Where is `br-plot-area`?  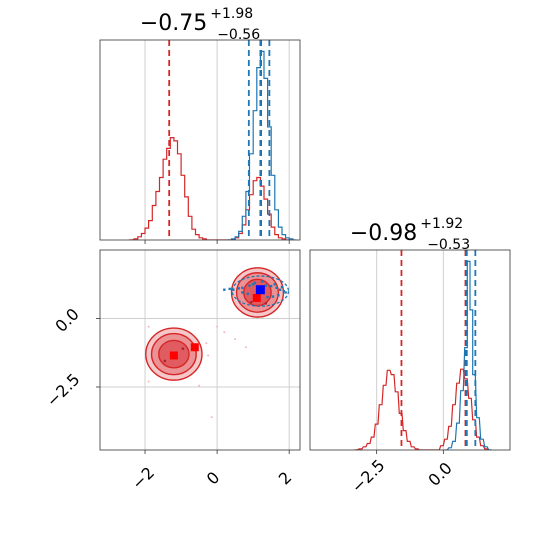
br-plot-area is located at coordinates (423, 350).